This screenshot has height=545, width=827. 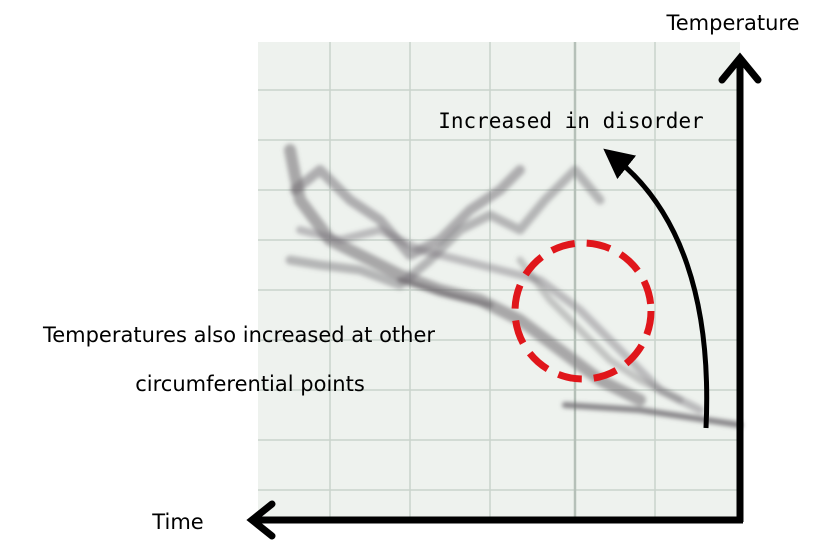 I want to click on disorder-arrow, so click(x=656, y=288).